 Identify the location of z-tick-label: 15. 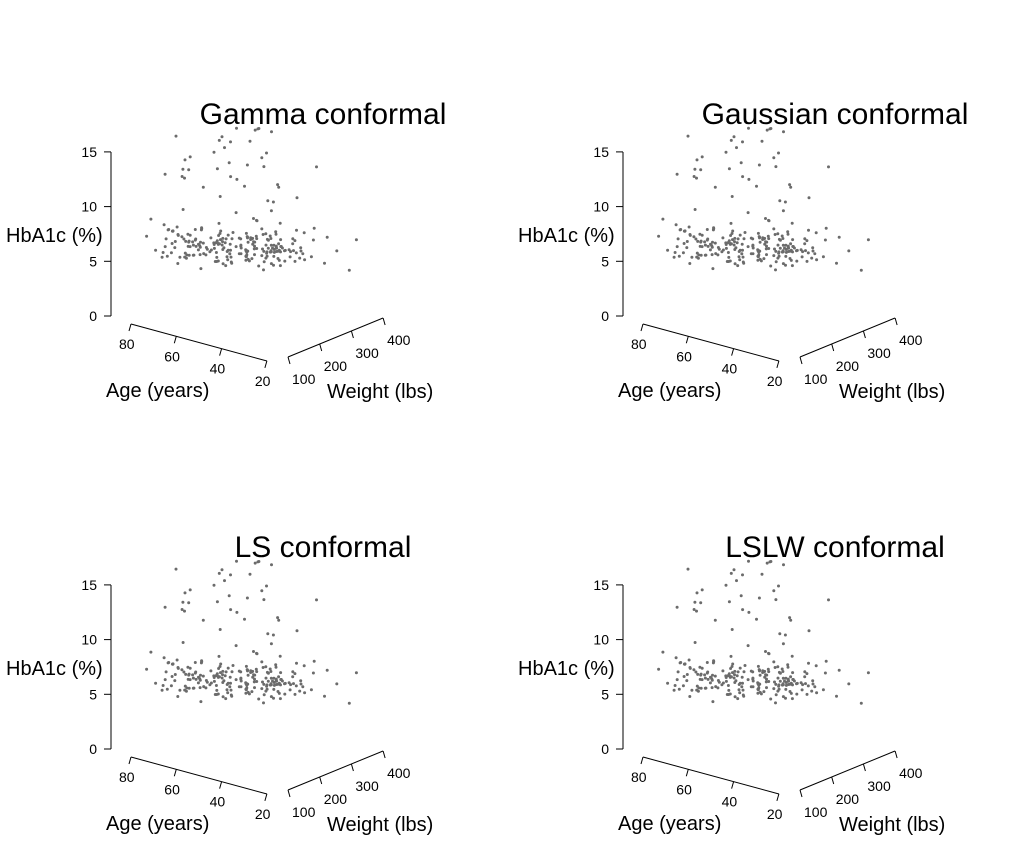
(601, 585).